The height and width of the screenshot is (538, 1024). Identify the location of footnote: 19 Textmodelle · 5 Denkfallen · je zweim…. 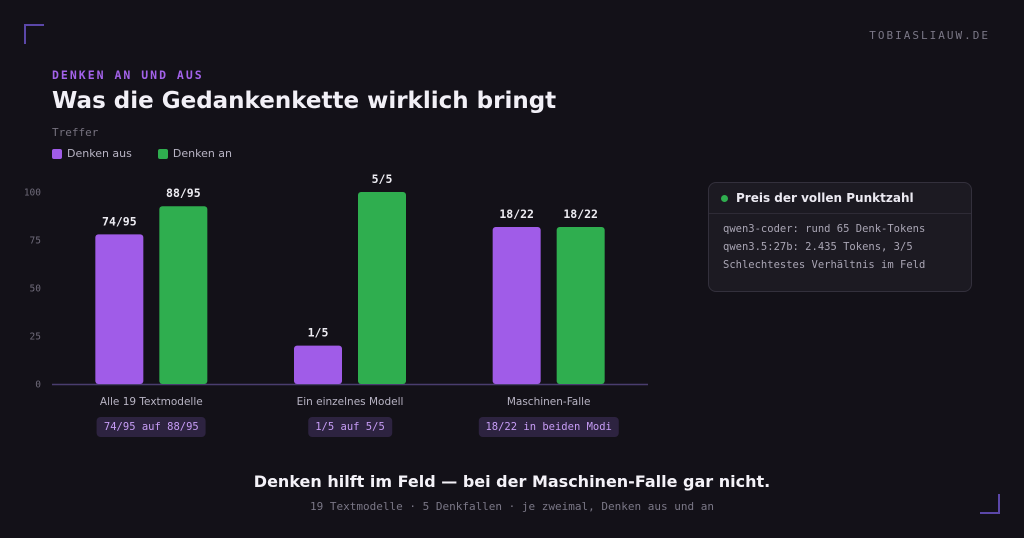
(512, 506).